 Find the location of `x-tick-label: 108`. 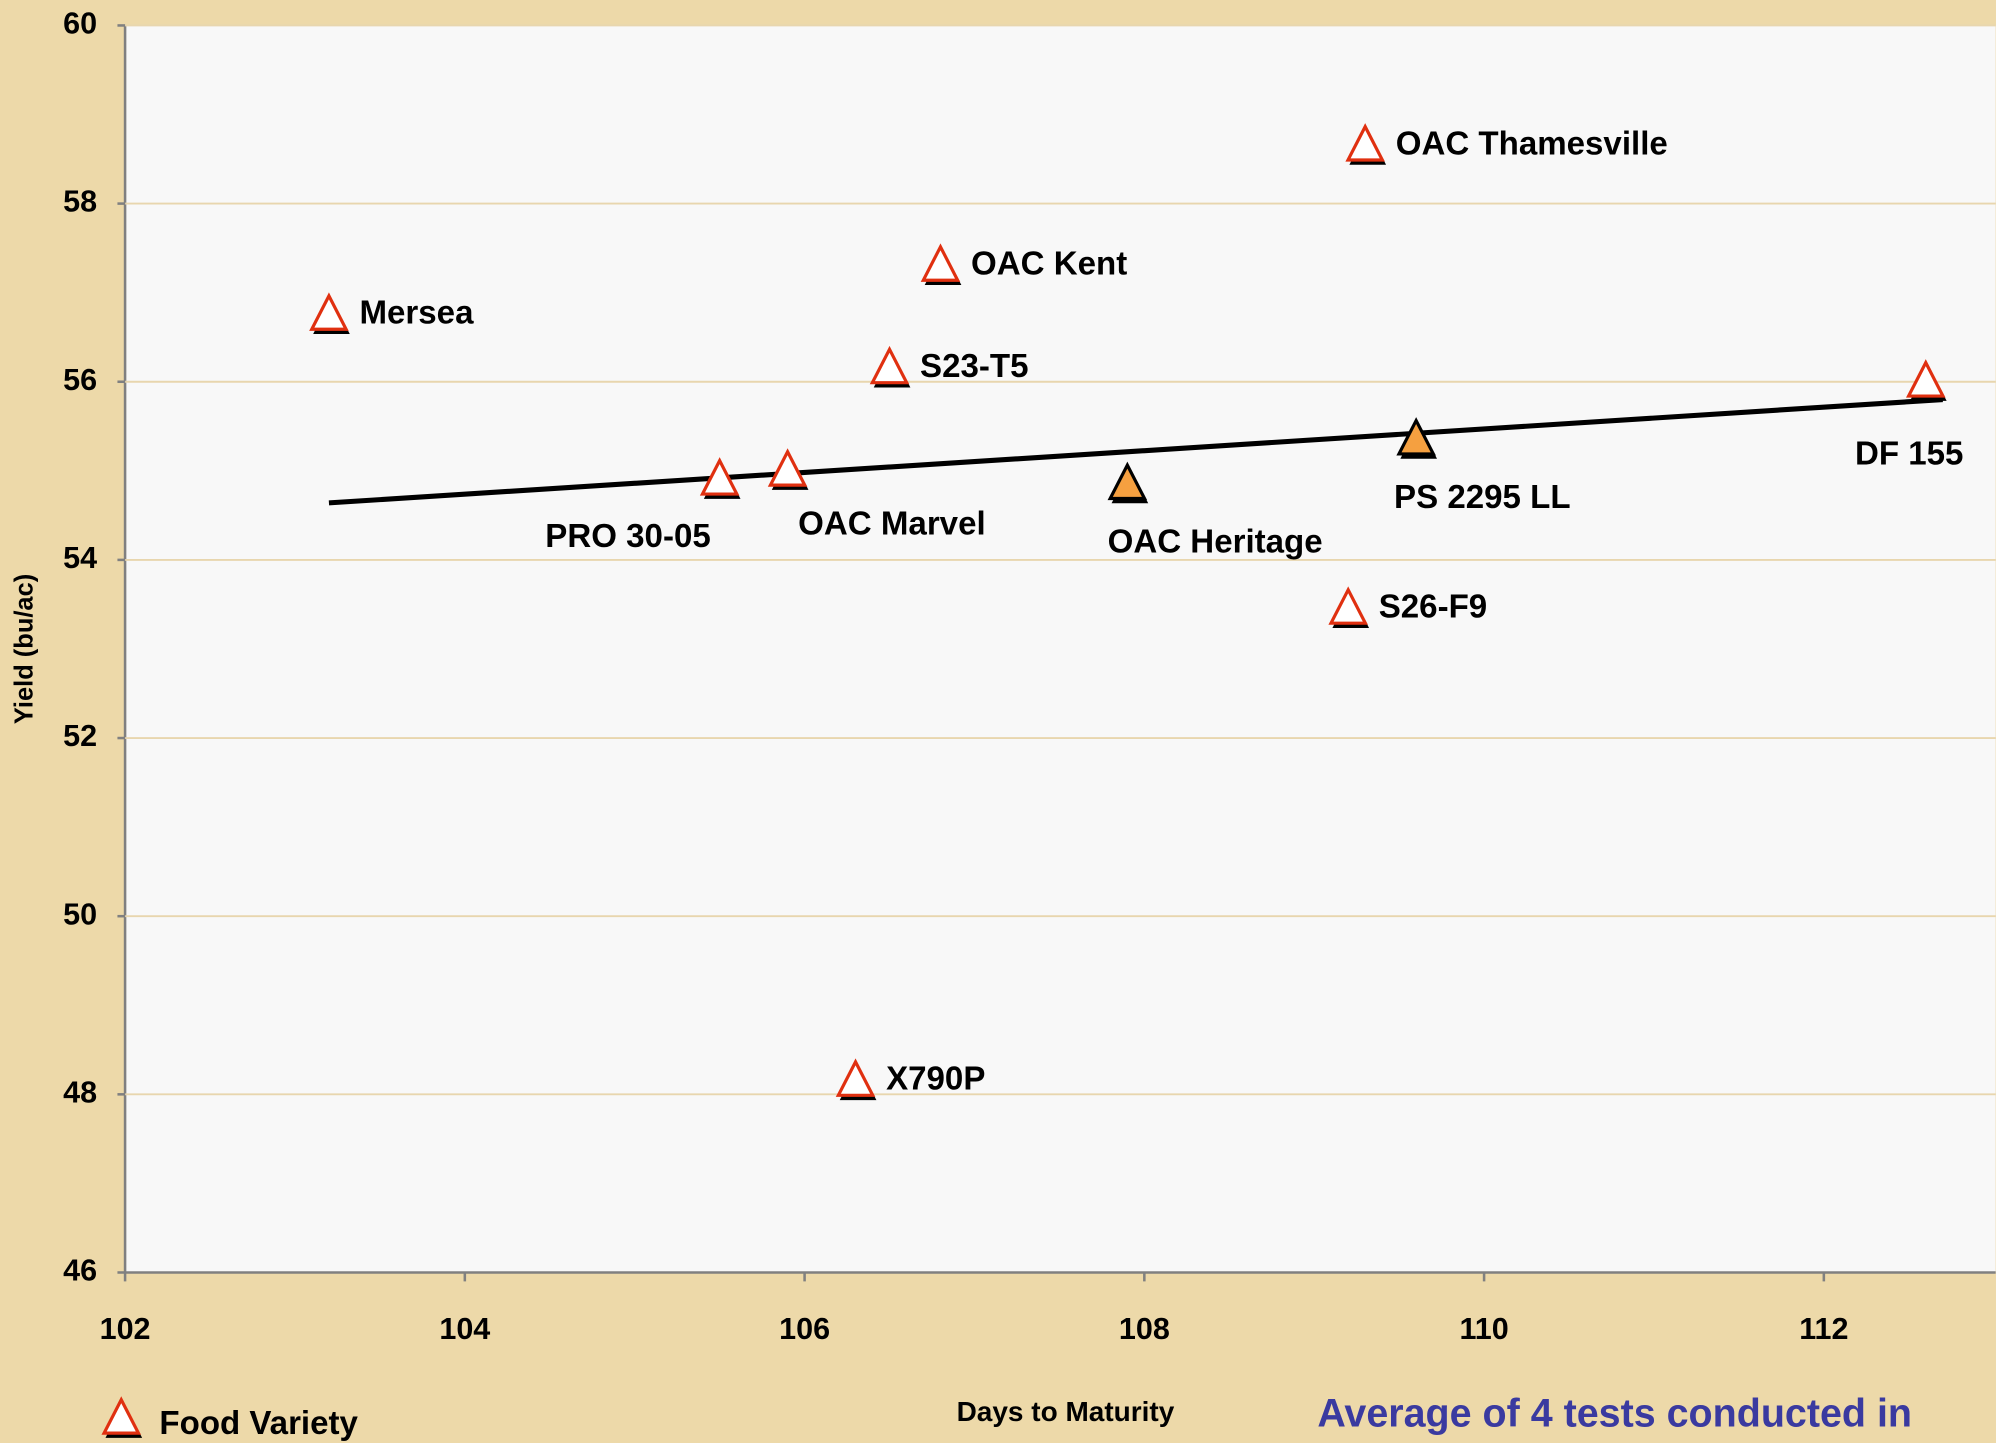

x-tick-label: 108 is located at coordinates (1144, 1329).